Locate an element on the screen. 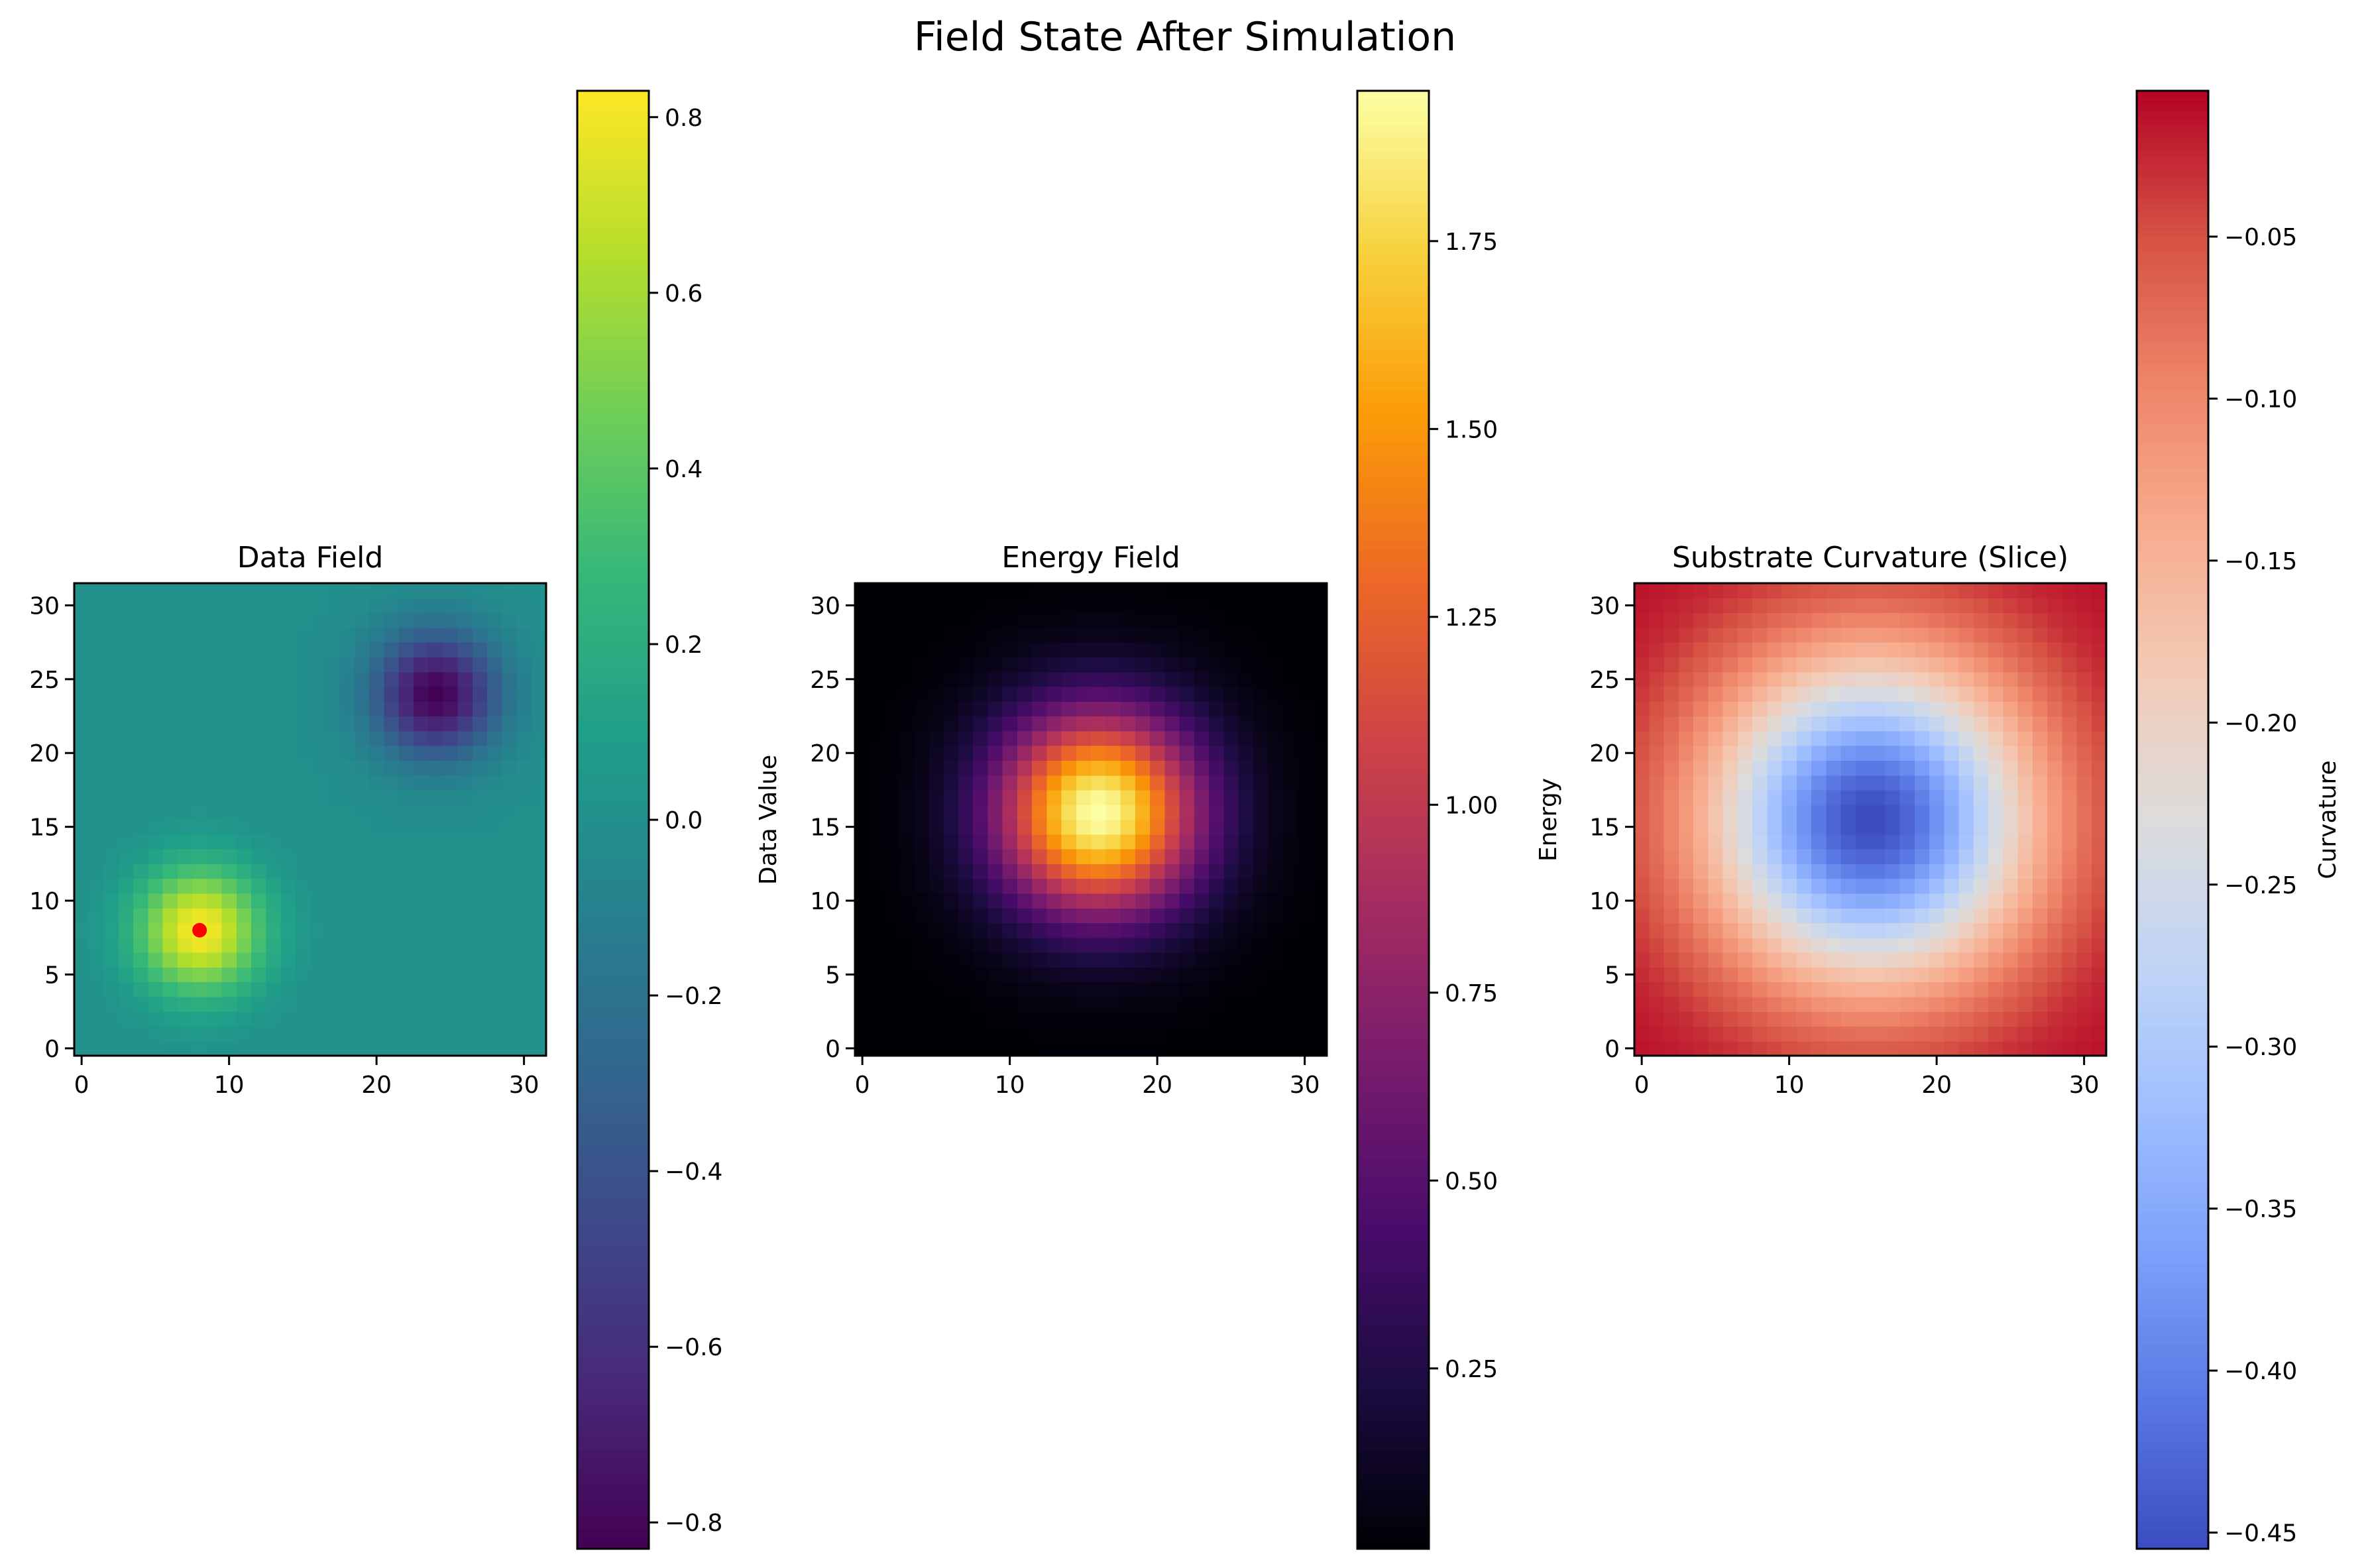  x-tick-label: 20 is located at coordinates (376, 1085).